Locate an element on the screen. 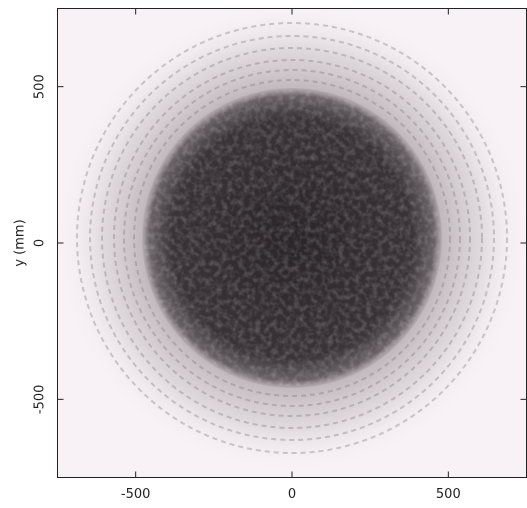 This screenshot has height=508, width=527. x-tick-label: 0 is located at coordinates (292, 494).